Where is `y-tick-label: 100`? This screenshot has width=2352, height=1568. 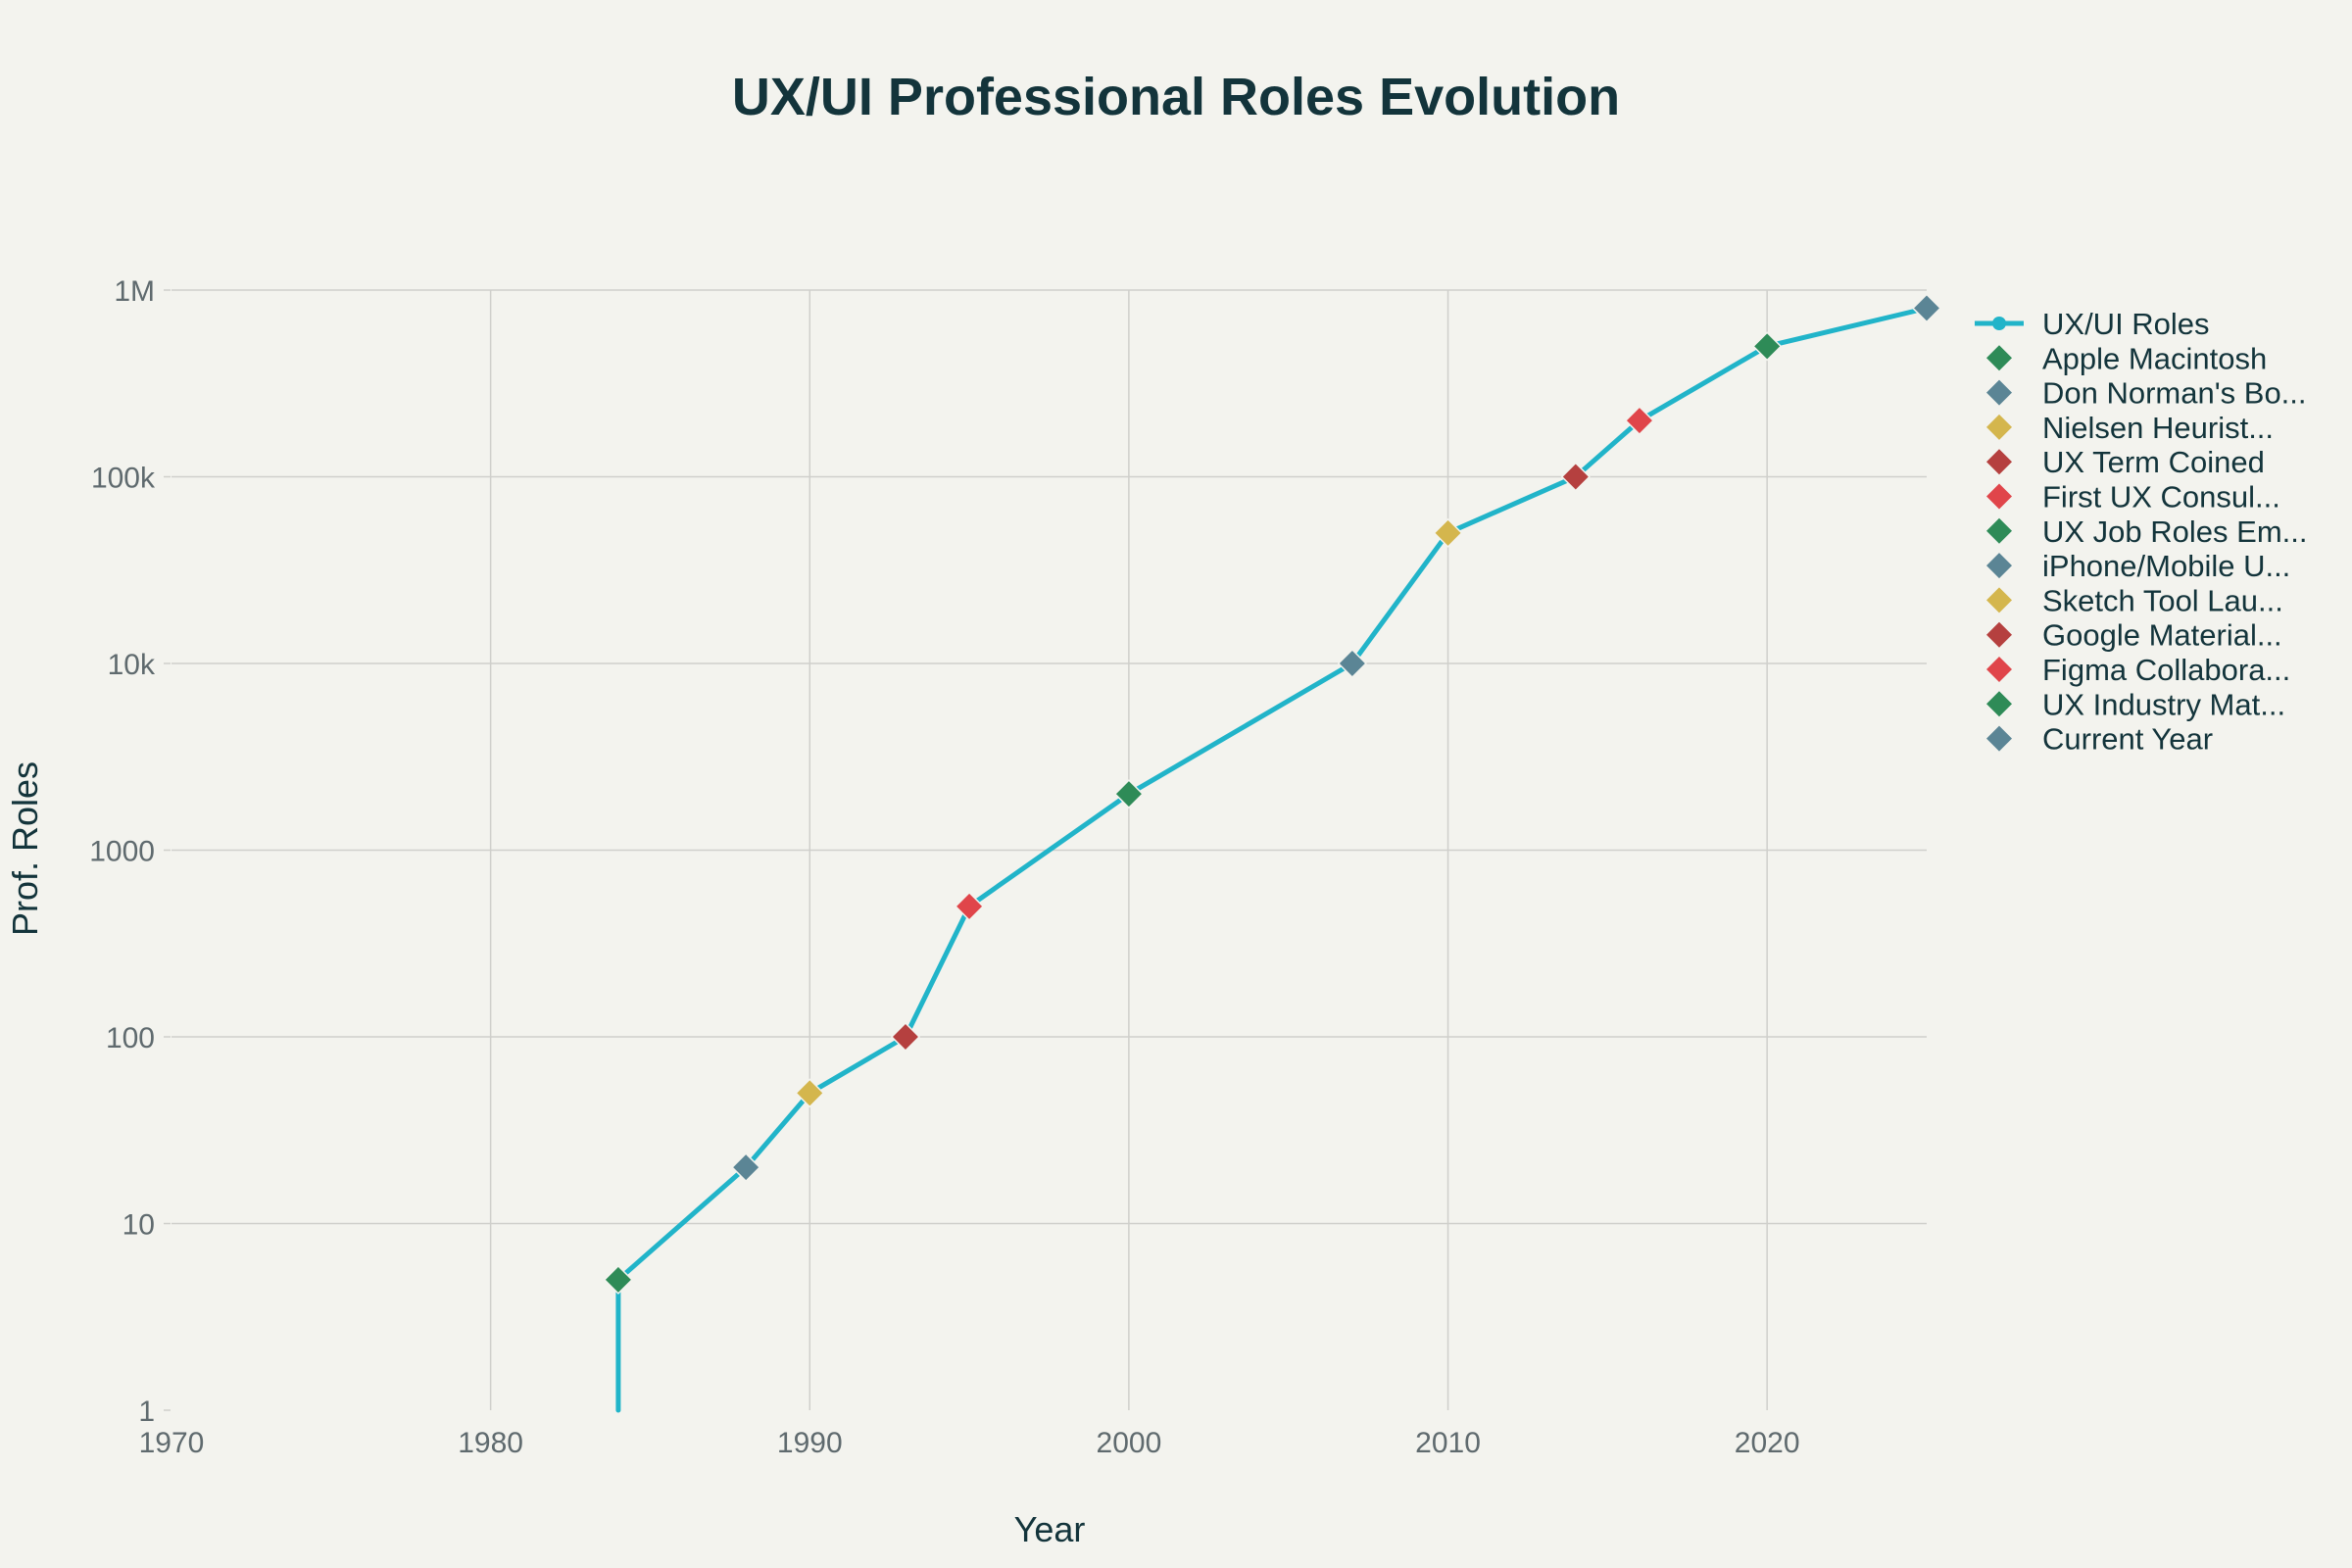
y-tick-label: 100 is located at coordinates (130, 1038).